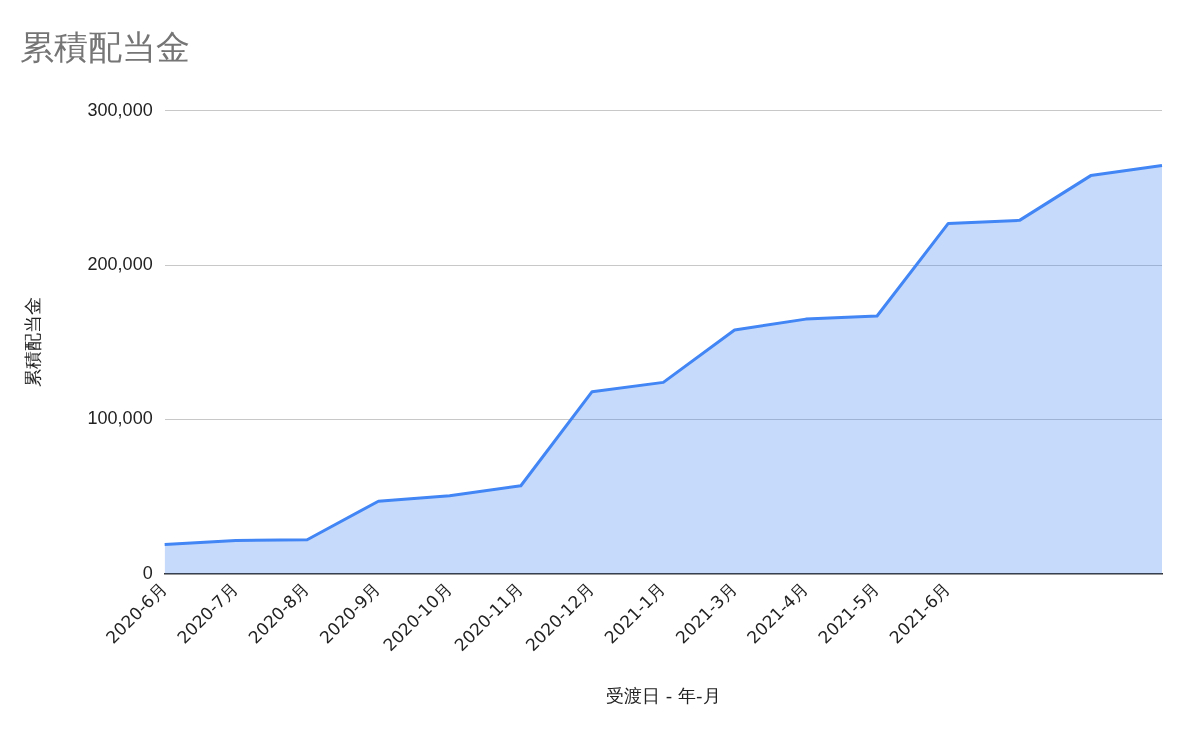  Describe the element at coordinates (105, 47) in the screenshot. I see `chart-title: 累積配当金` at that location.